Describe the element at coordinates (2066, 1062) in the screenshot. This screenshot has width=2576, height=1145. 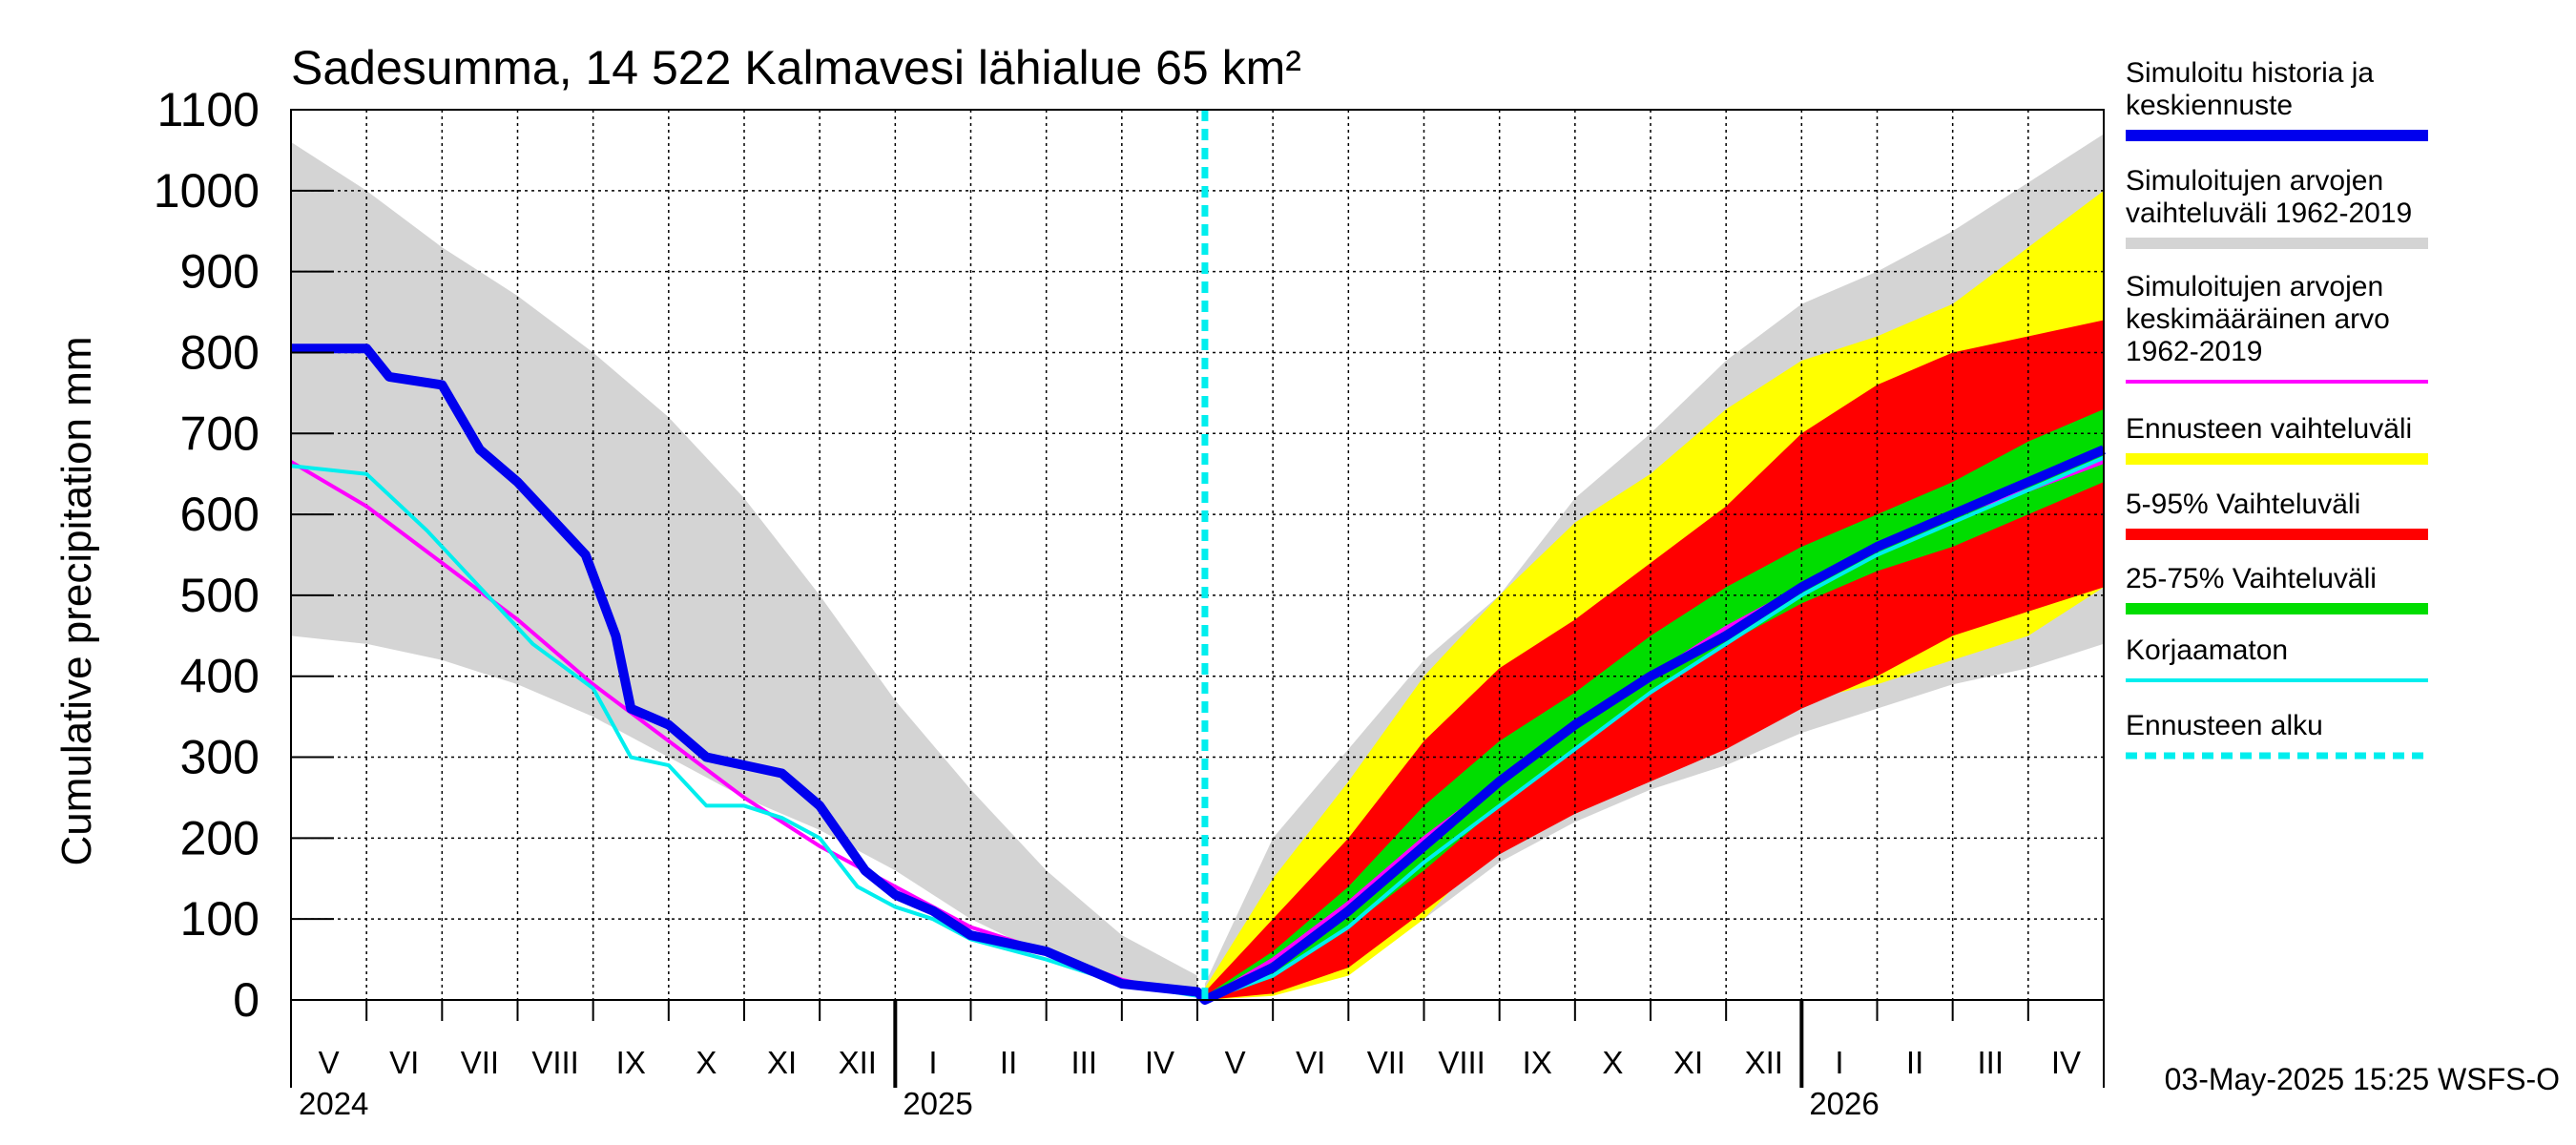
I see `month-label-23: IV` at that location.